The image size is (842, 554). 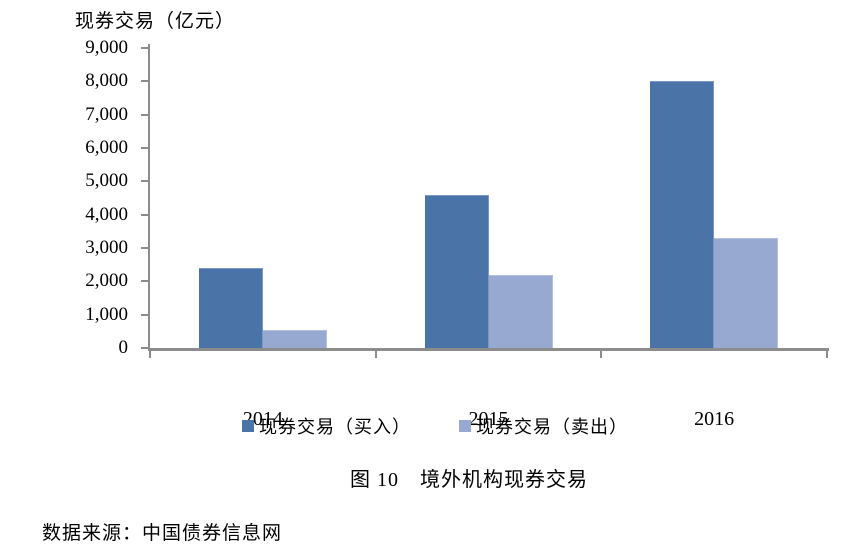 I want to click on y-axis-tick-label: 9,000, so click(x=106, y=47).